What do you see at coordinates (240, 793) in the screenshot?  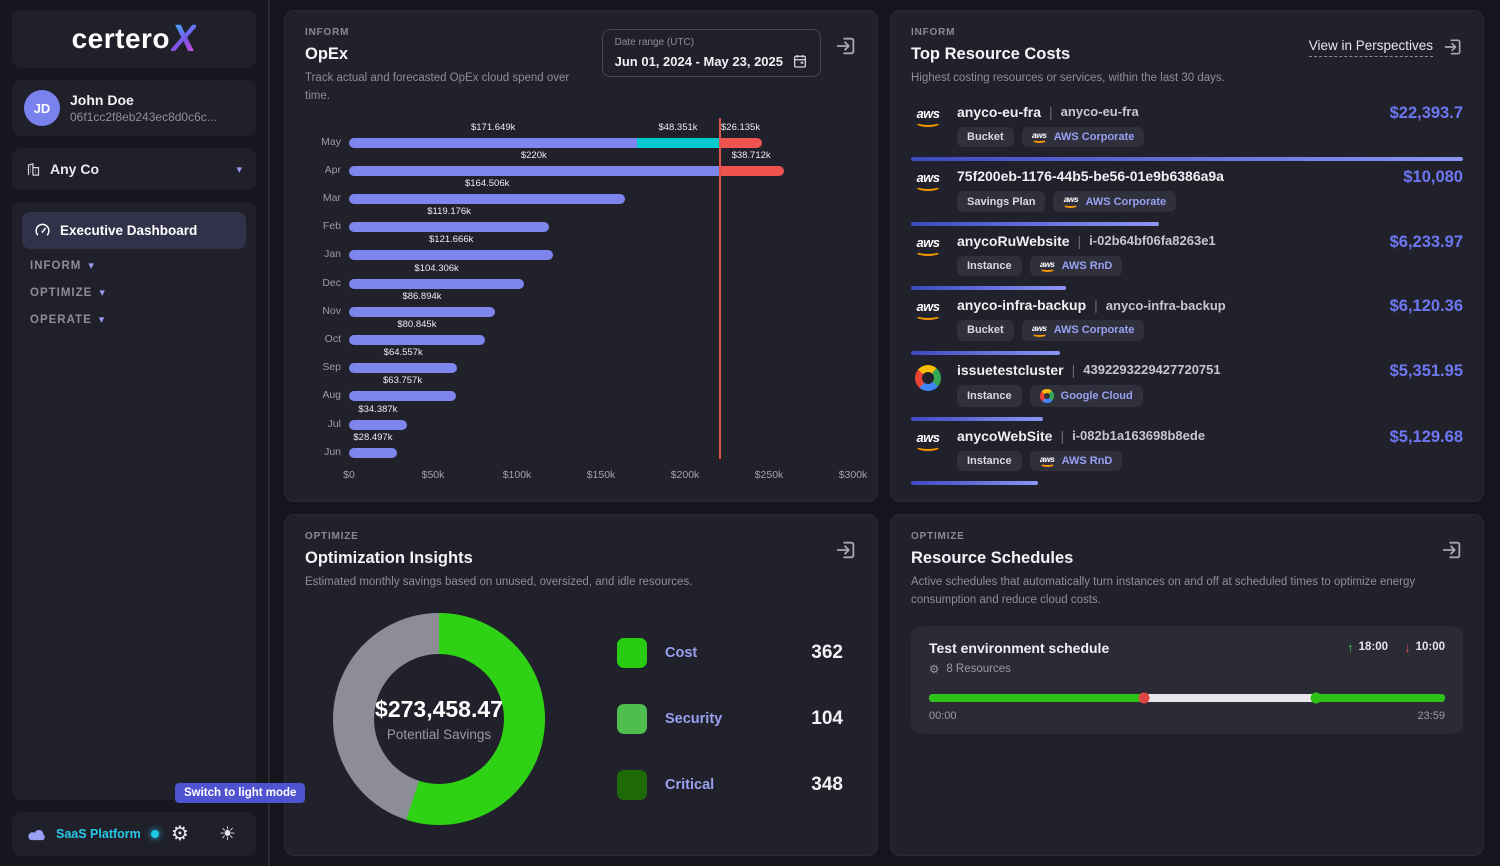 I see `light-mode-tooltip: Switch to light mode` at bounding box center [240, 793].